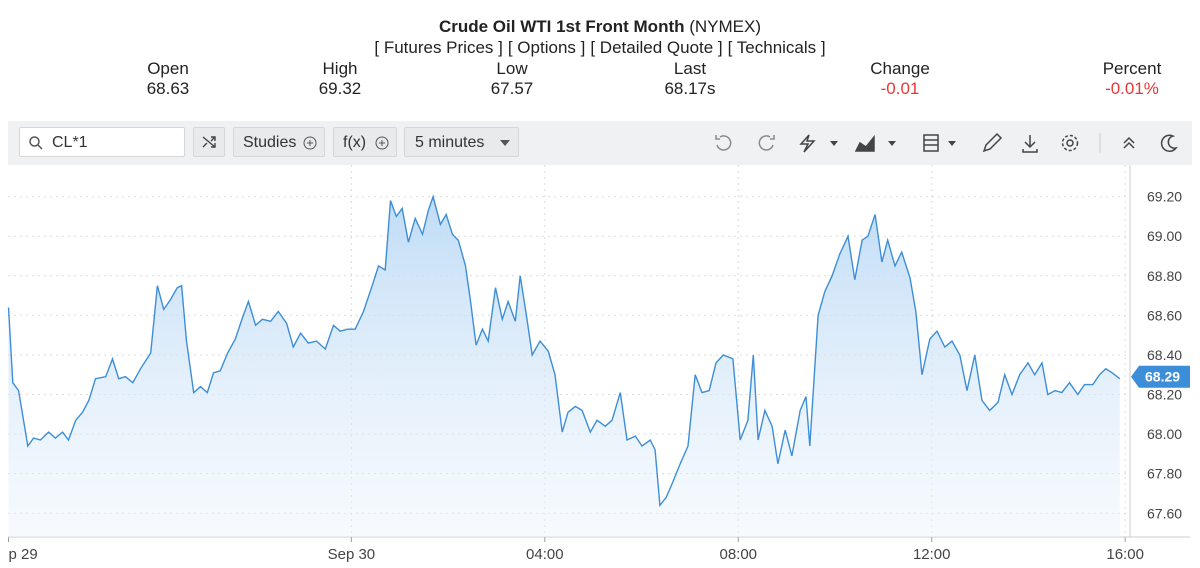 The height and width of the screenshot is (568, 1200). Describe the element at coordinates (512, 88) in the screenshot. I see `stat-value: 67.57` at that location.